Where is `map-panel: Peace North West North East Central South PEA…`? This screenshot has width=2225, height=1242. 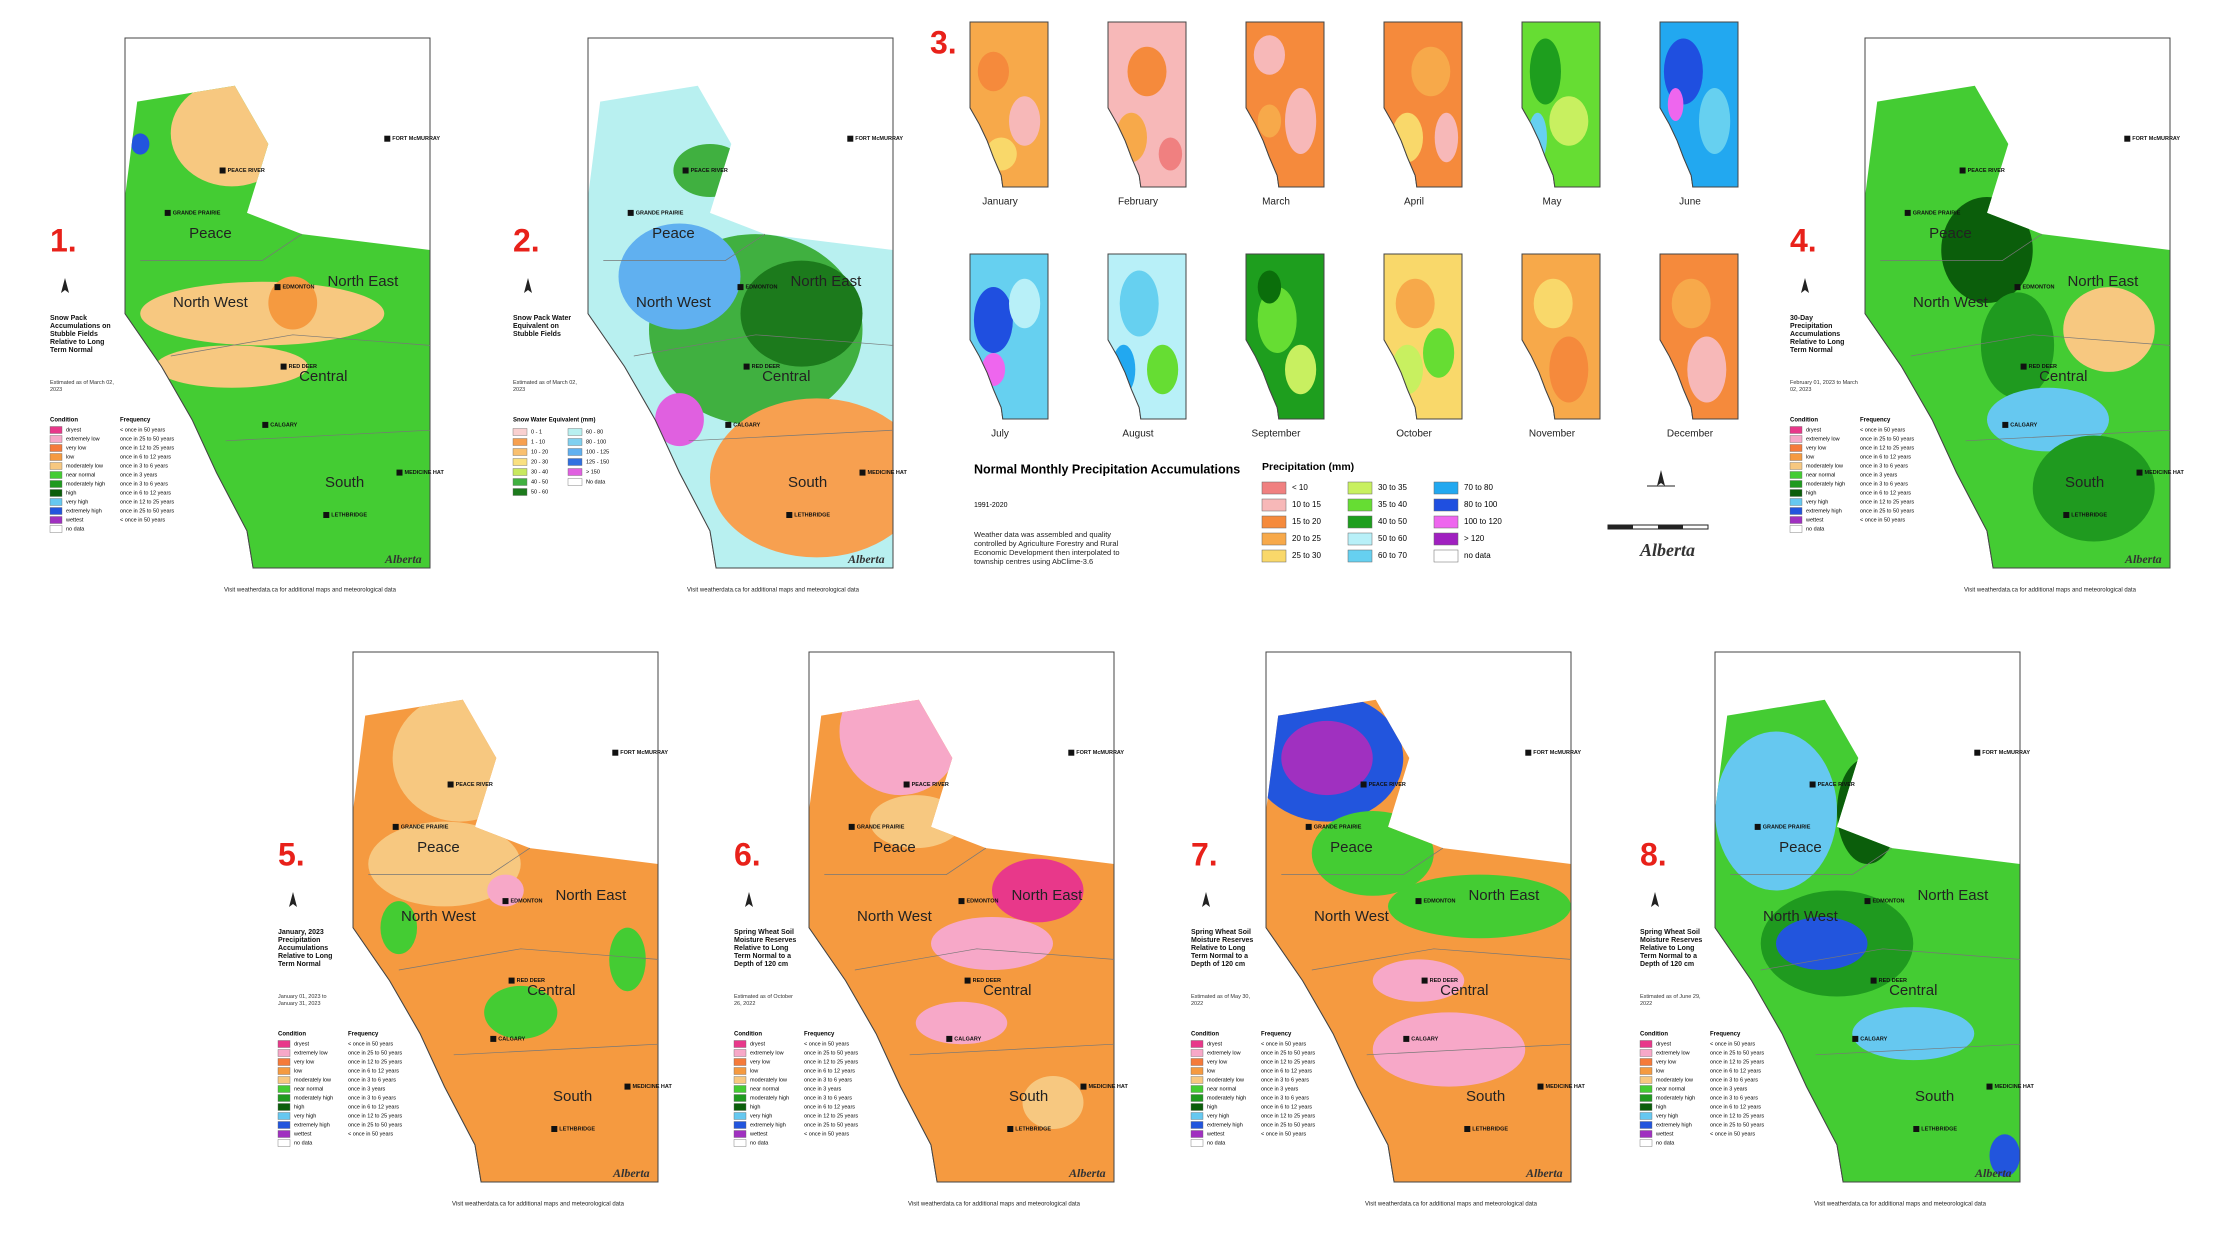 map-panel: Peace North West North East Central South PEA… is located at coordinates (1986, 315).